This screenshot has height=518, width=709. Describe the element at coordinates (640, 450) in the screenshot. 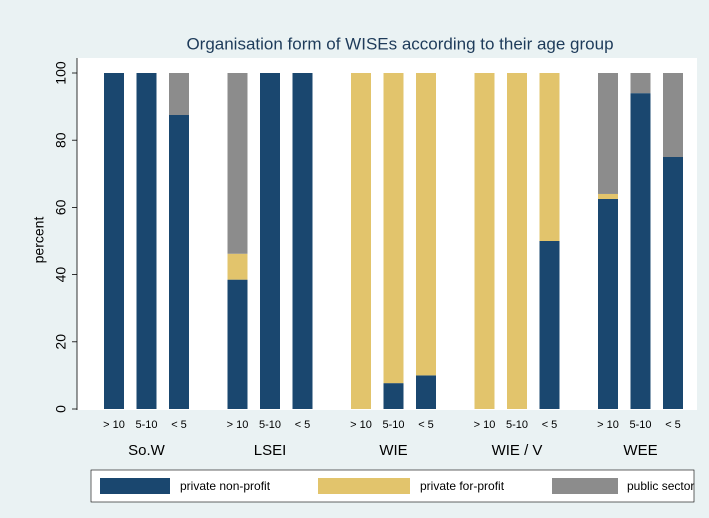

I see `x-group-label: WEE` at that location.